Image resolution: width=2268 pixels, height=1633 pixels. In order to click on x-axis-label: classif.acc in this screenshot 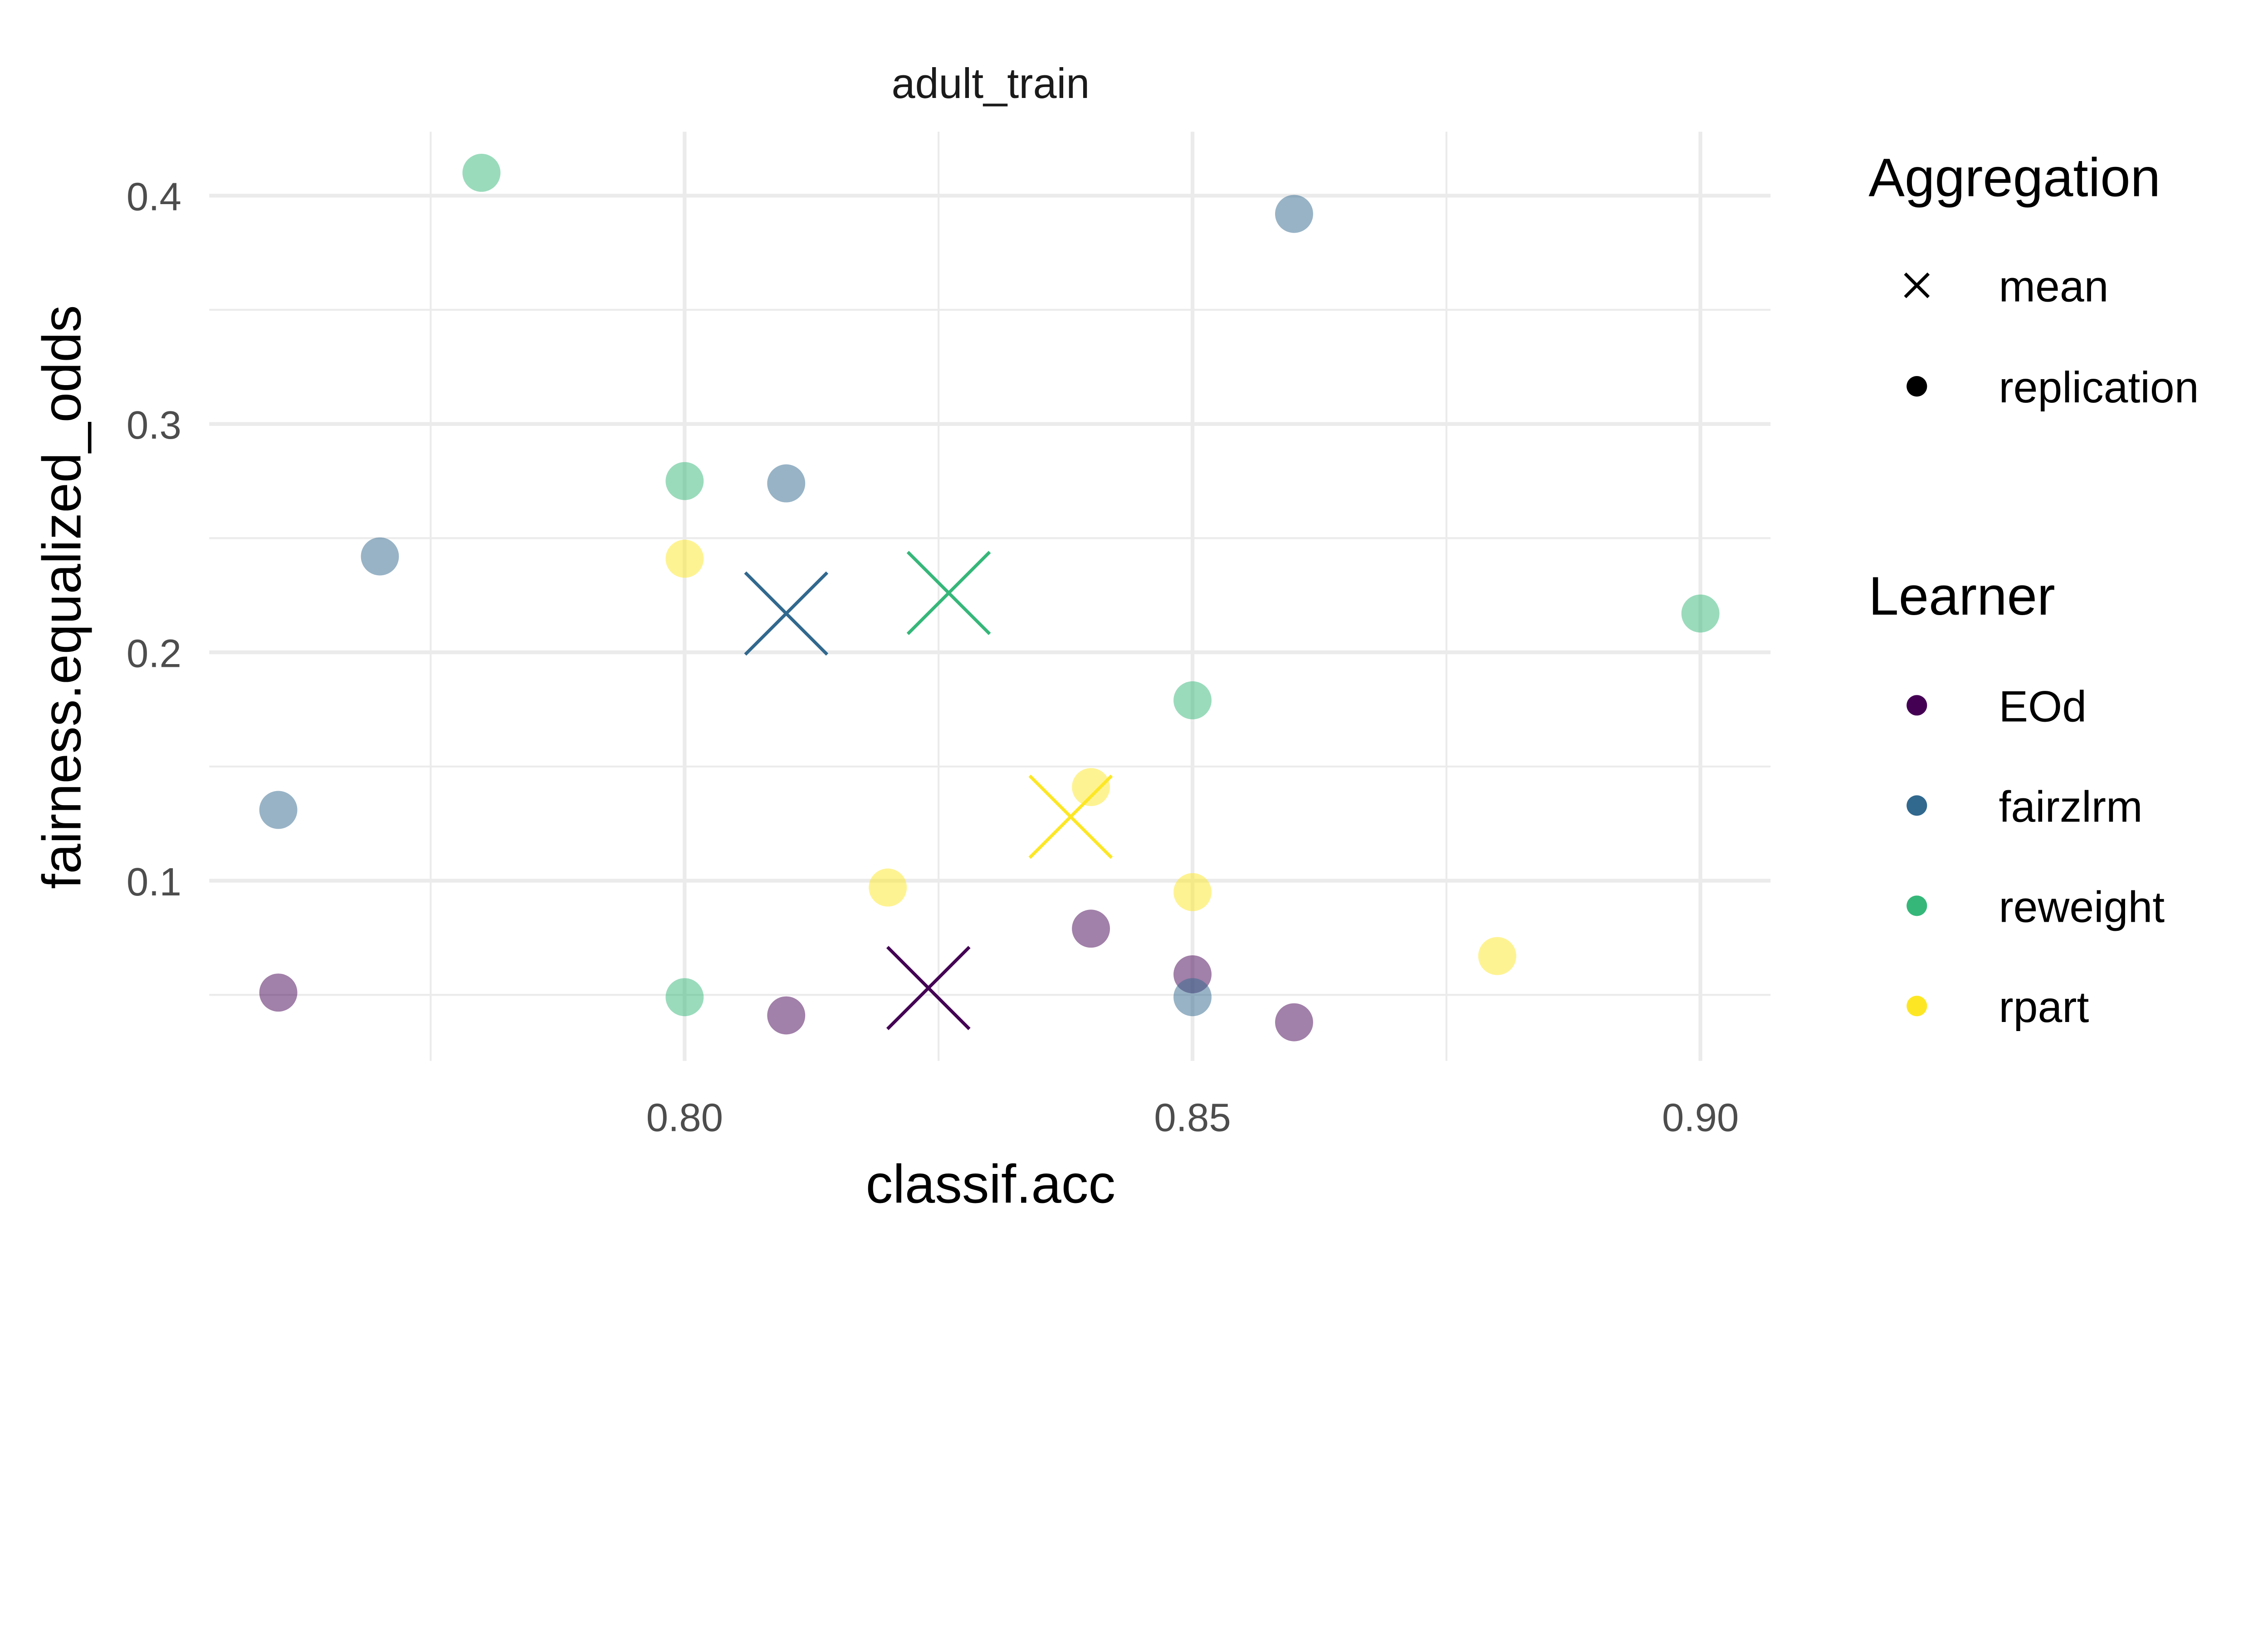, I will do `click(990, 1184)`.